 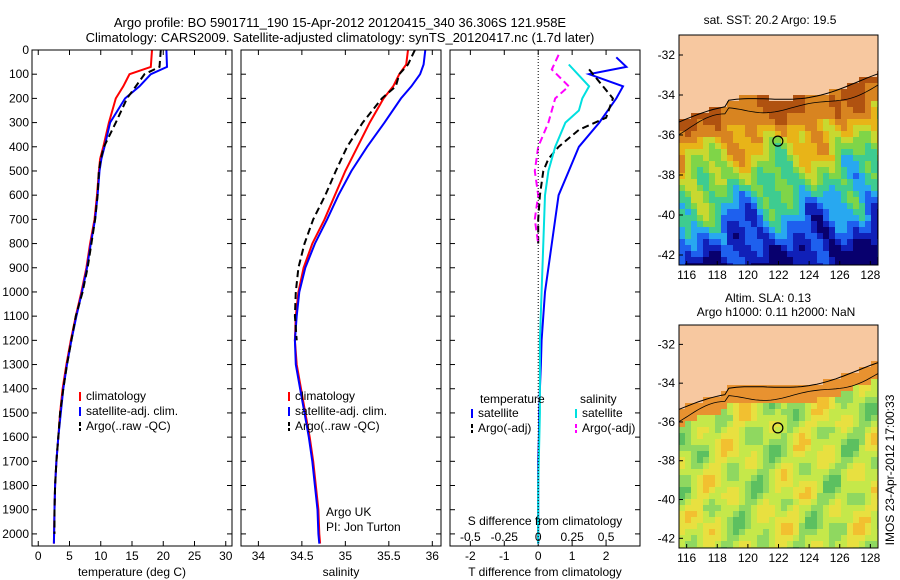 What do you see at coordinates (470, 537) in the screenshot?
I see `salinity-tick-label: -0.5` at bounding box center [470, 537].